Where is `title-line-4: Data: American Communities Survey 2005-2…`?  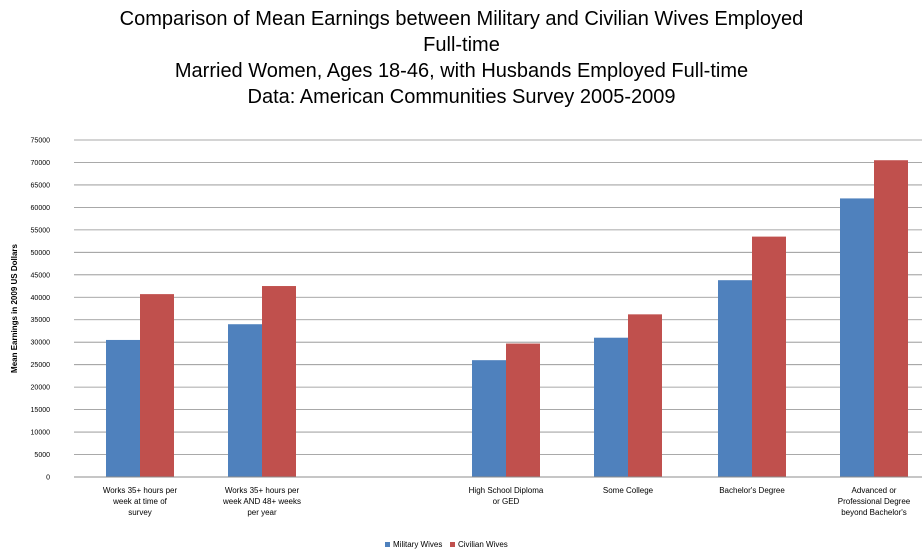
title-line-4: Data: American Communities Survey 2005-2… is located at coordinates (461, 97).